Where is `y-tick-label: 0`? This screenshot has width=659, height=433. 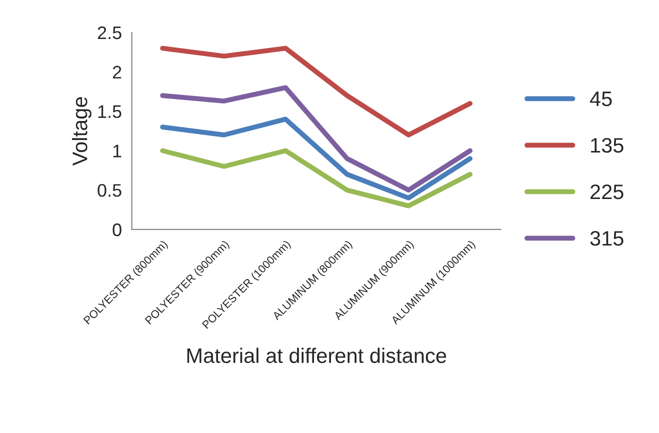
y-tick-label: 0 is located at coordinates (117, 229).